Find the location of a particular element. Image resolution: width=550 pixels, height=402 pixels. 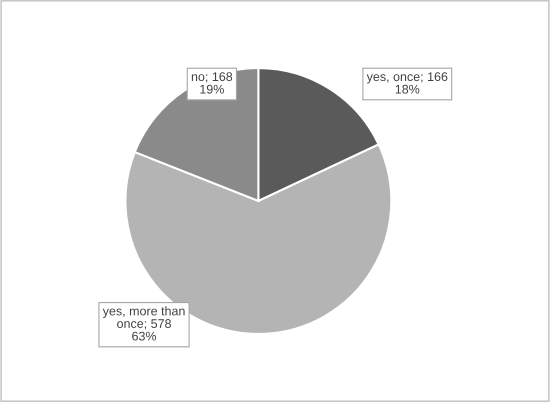

slice-label: yes, once; 166 is located at coordinates (407, 78).